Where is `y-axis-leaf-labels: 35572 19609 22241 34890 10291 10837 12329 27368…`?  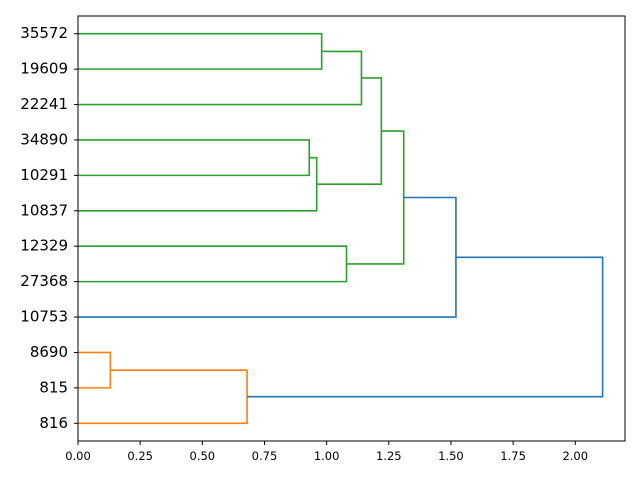 y-axis-leaf-labels: 35572 19609 22241 34890 10291 10837 12329 27368… is located at coordinates (49, 228).